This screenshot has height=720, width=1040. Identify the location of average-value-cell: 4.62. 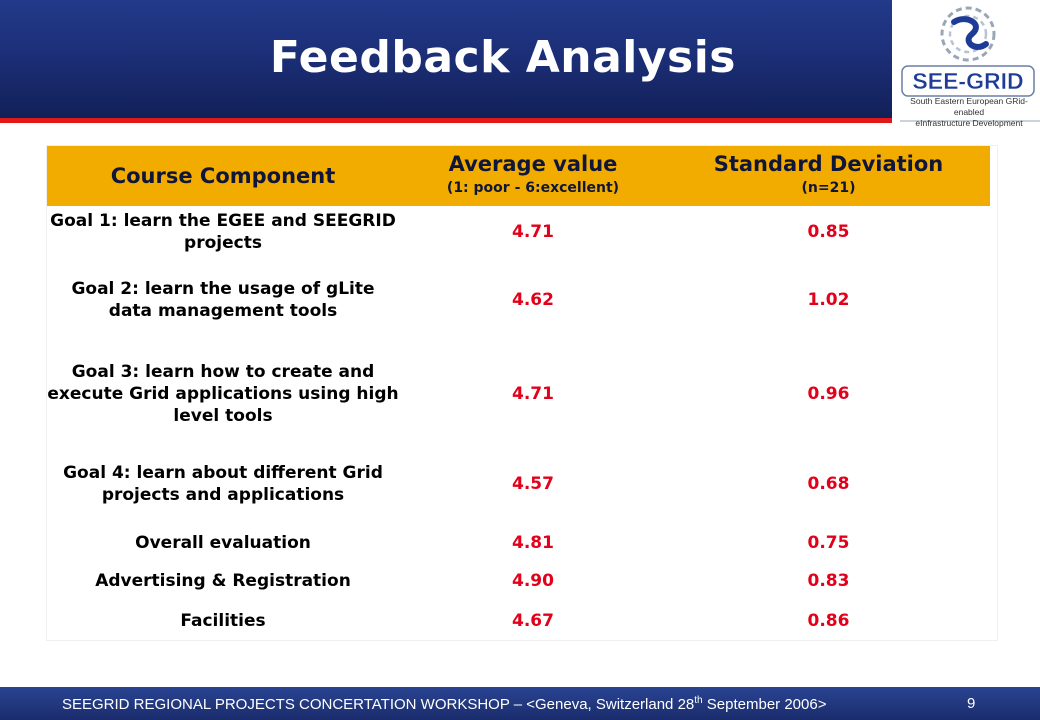
(533, 300).